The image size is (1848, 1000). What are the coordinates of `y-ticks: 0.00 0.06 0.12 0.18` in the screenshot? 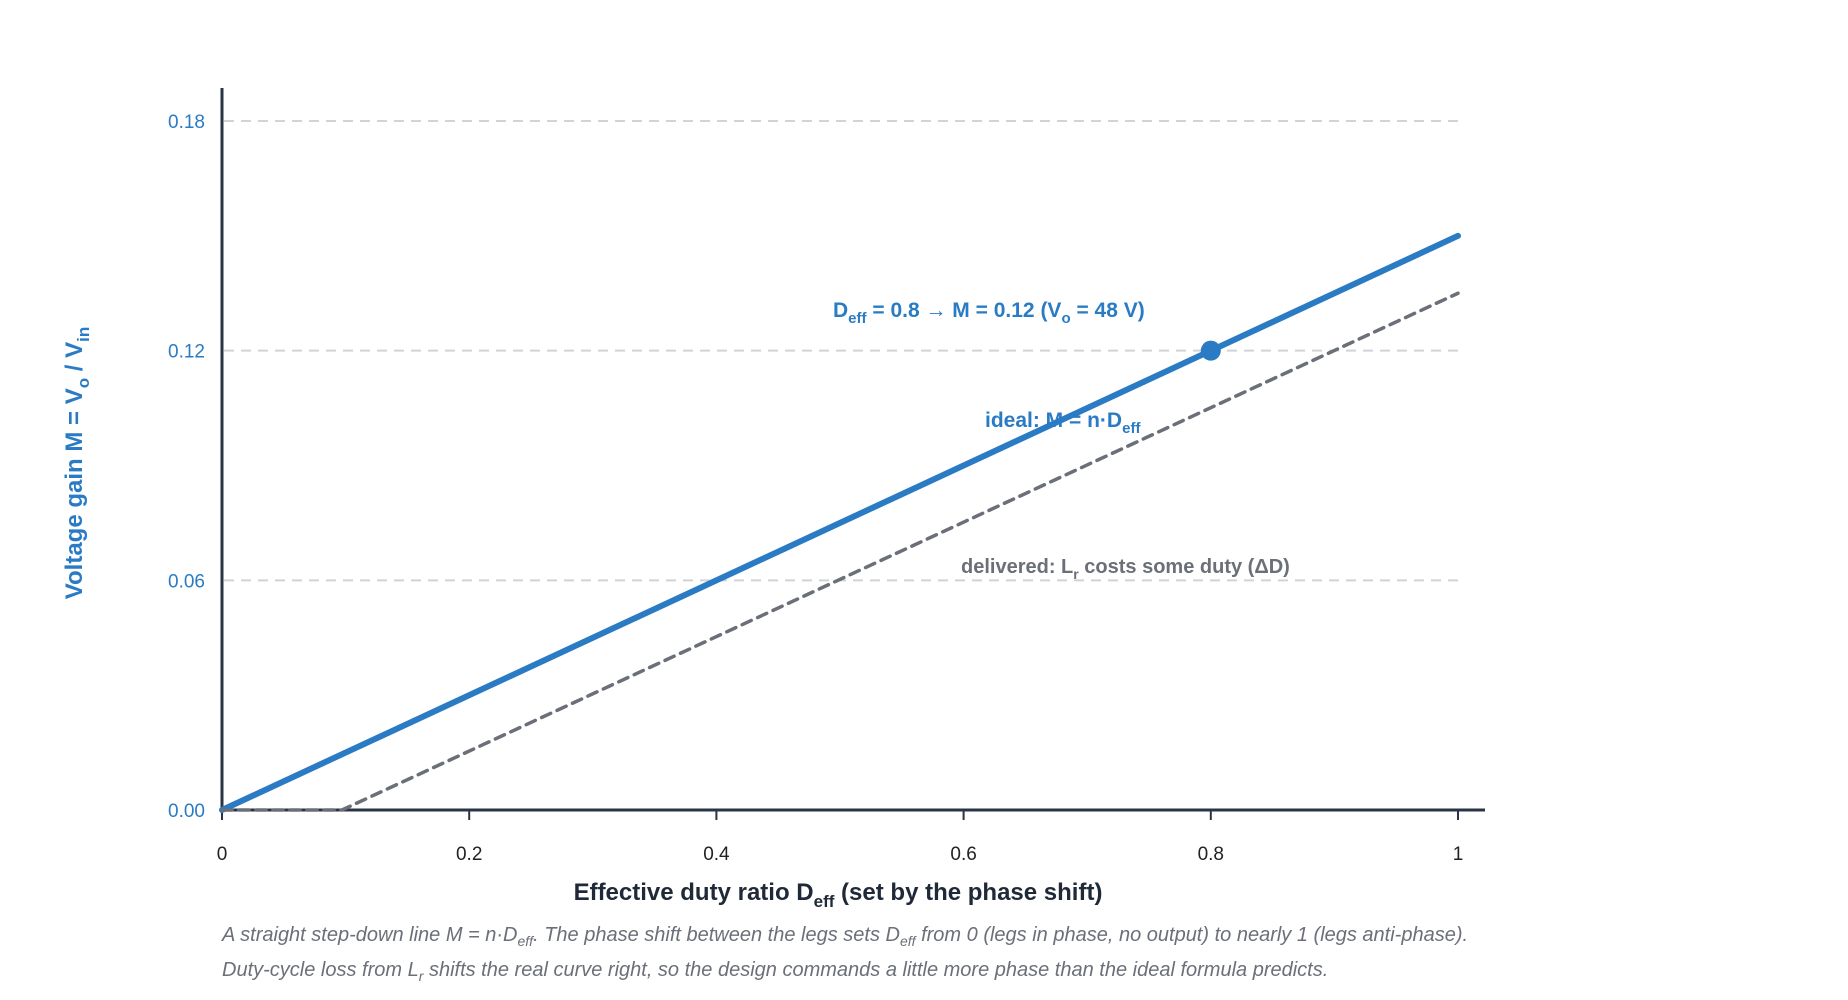 It's located at (186, 467).